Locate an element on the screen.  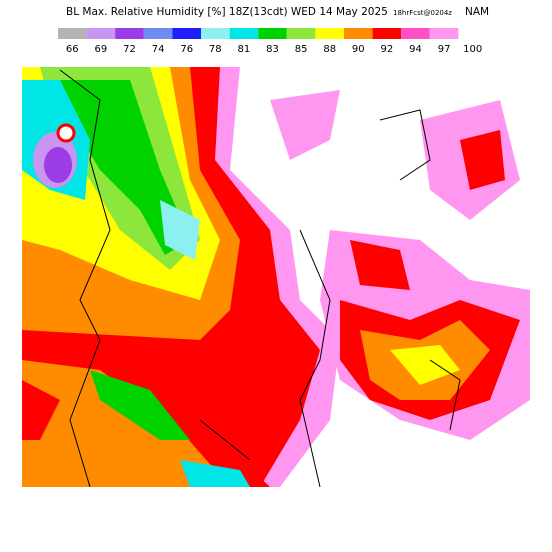
legend-label: 94 is located at coordinates (415, 49).